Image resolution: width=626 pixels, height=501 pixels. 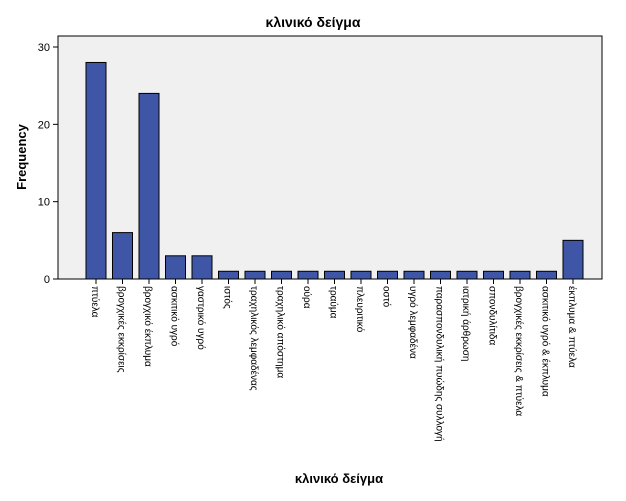 What do you see at coordinates (122, 329) in the screenshot?
I see `x-tick-label: βρογχικές εκκρίσεις` at bounding box center [122, 329].